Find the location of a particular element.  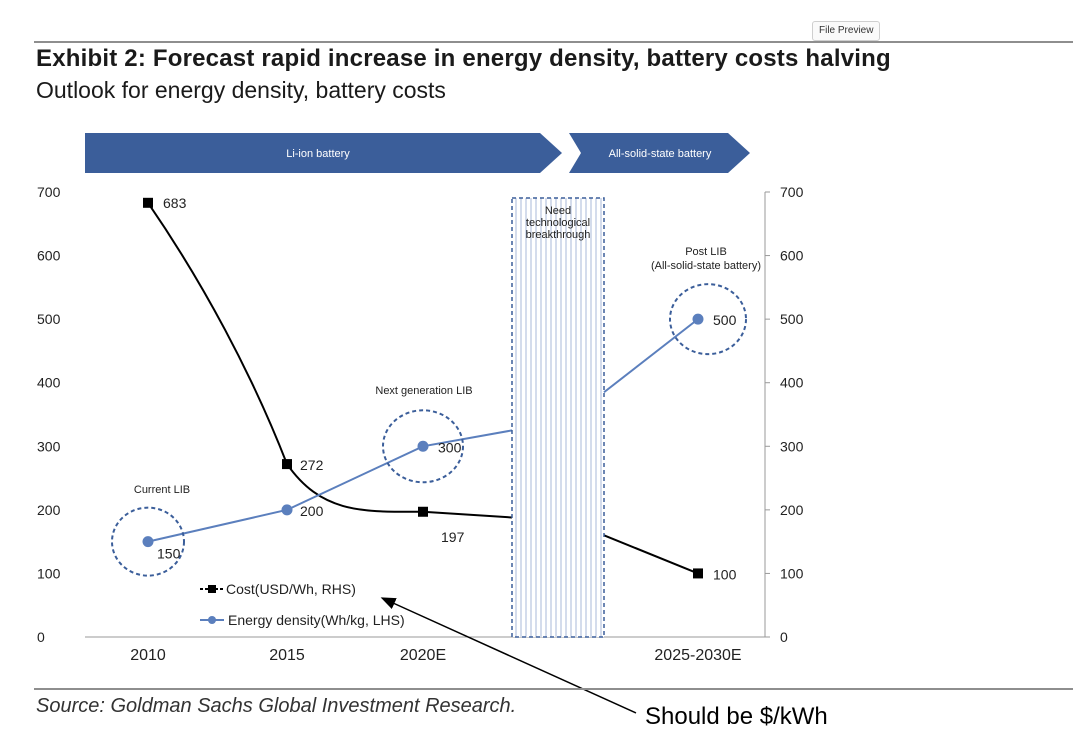

right-axis-tick-label: 400 is located at coordinates (792, 383).